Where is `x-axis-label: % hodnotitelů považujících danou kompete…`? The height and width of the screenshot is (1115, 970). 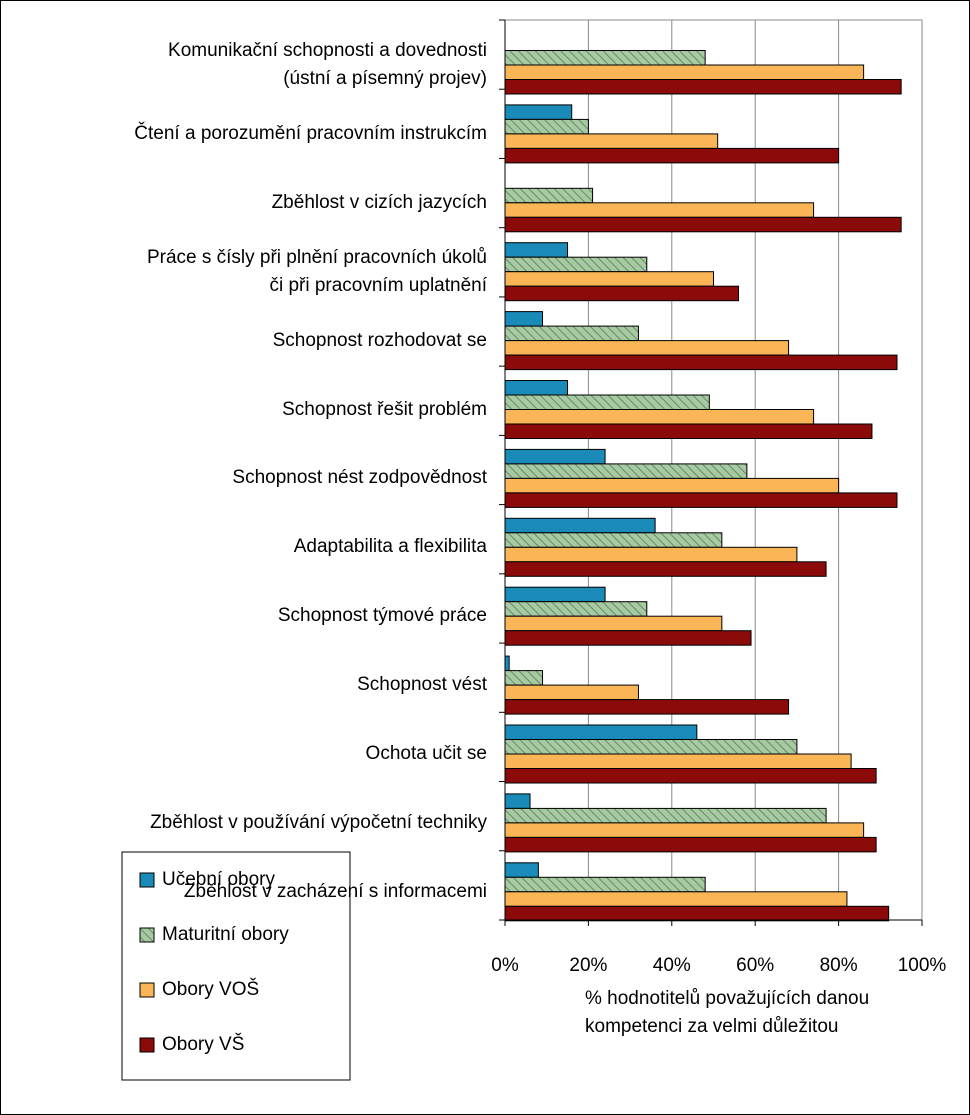
x-axis-label: % hodnotitelů považujících danou kompete… is located at coordinates (727, 1012).